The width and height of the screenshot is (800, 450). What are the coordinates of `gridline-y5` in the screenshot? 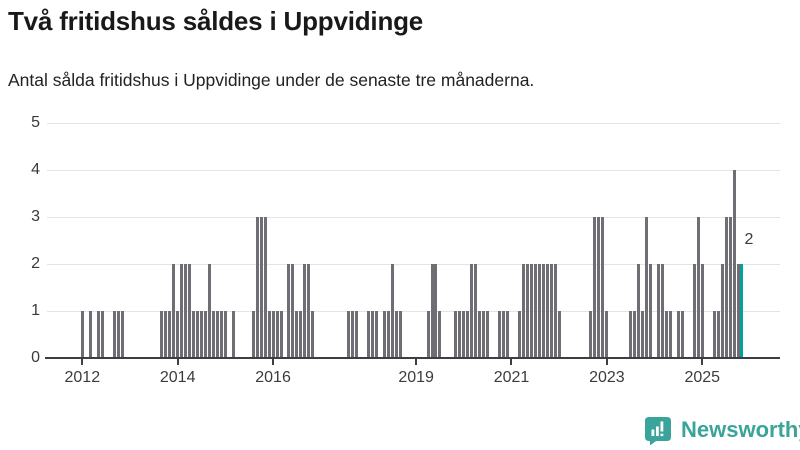 It's located at (413, 123).